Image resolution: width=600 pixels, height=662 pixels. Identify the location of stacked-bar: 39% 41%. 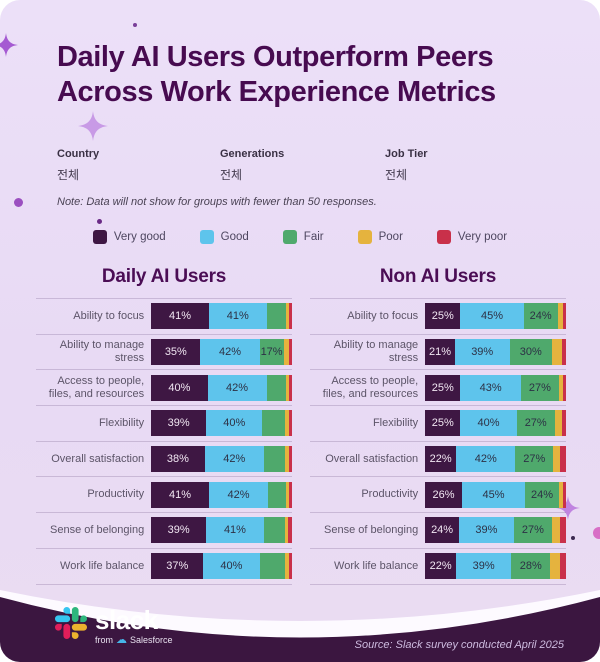
(221, 530).